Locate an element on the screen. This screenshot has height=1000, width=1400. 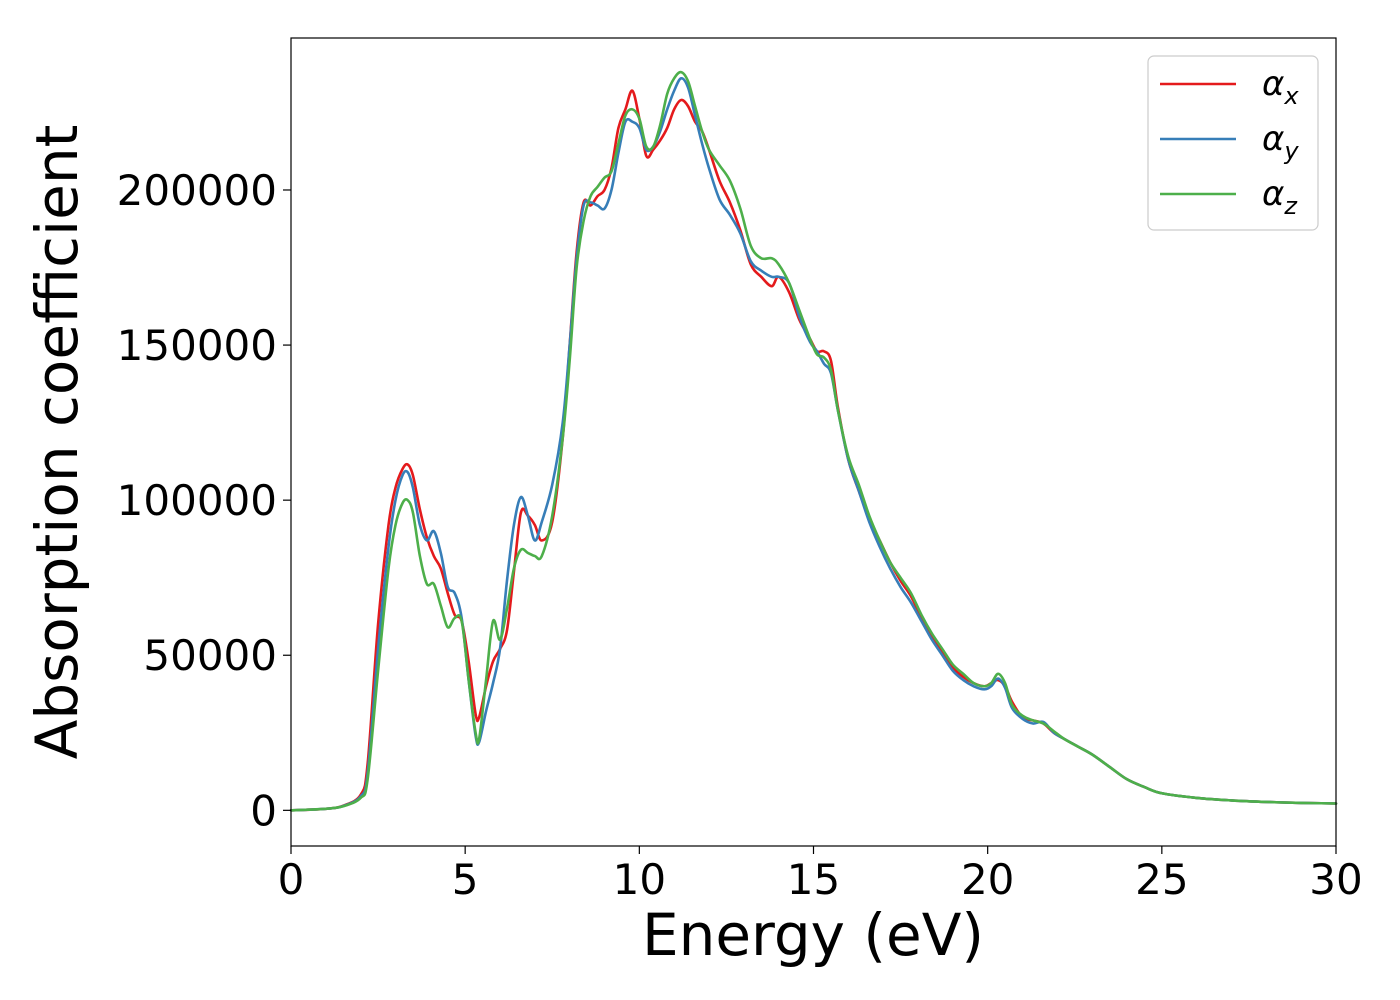
x-tick-label: 5 is located at coordinates (465, 879).